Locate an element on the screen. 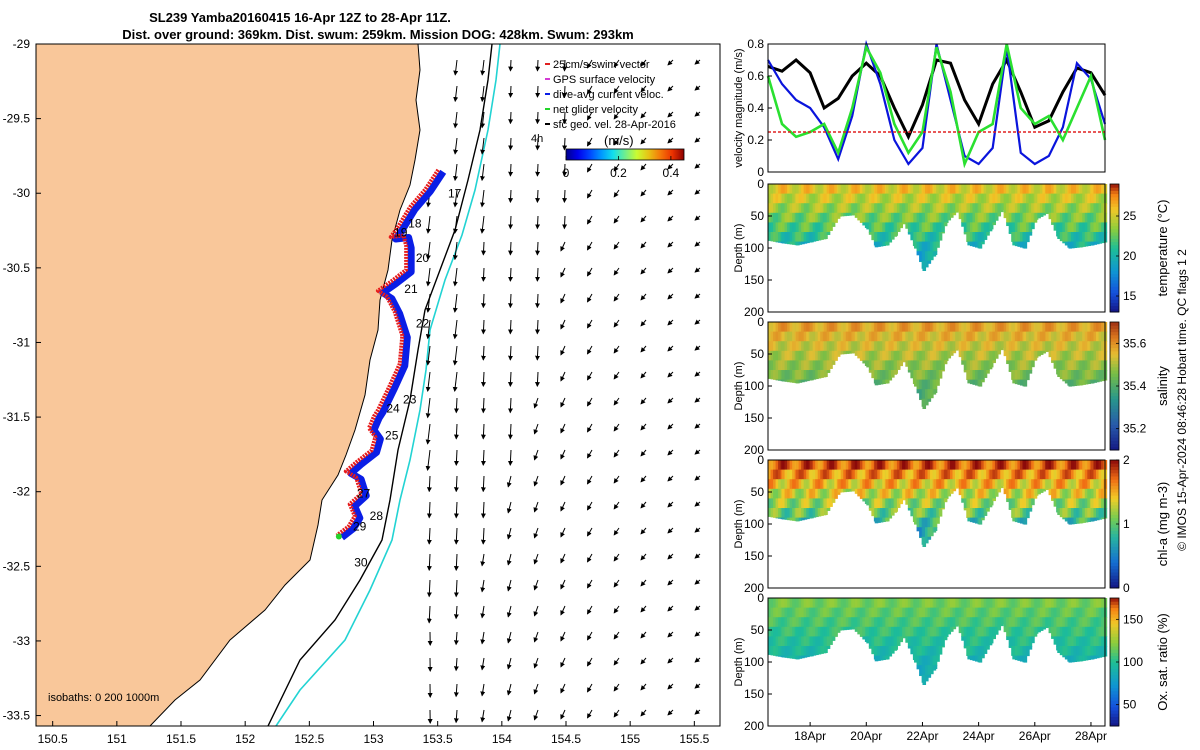  section-ylabel: Depth (m) is located at coordinates (739, 524).